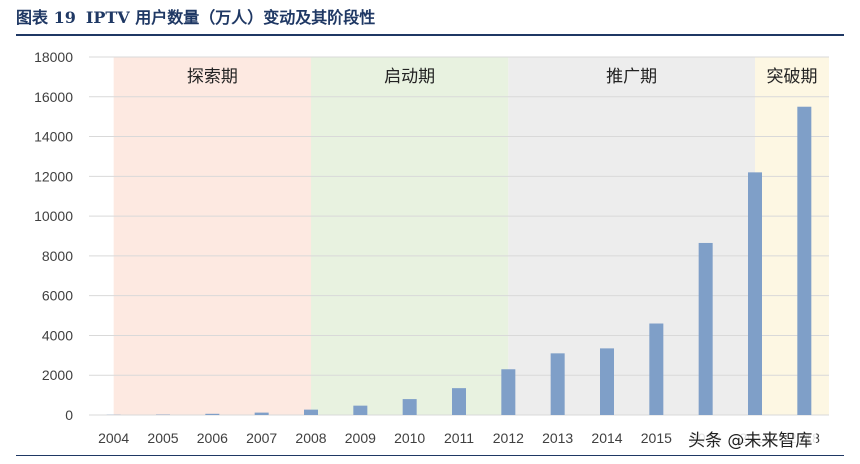  I want to click on phase-labels: 探索期 启动期 推广期 突破期, so click(502, 77).